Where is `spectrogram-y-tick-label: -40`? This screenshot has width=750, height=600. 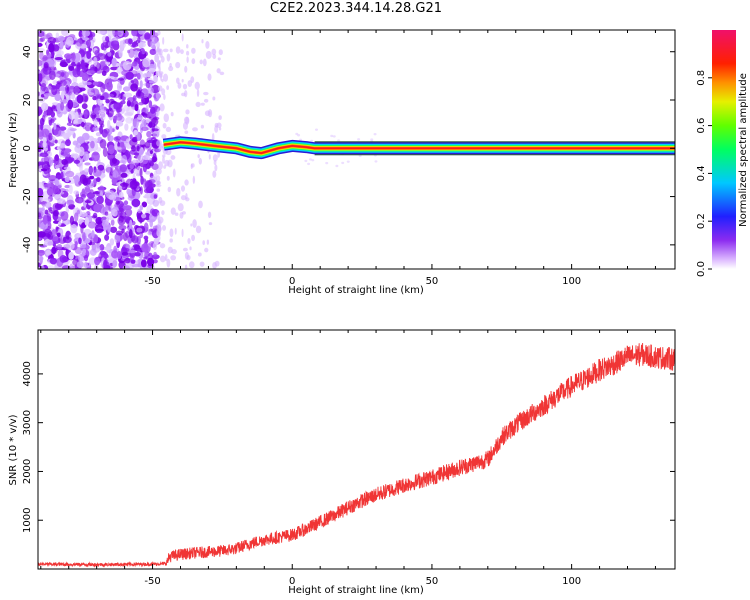
spectrogram-y-tick-label: -40 is located at coordinates (27, 245).